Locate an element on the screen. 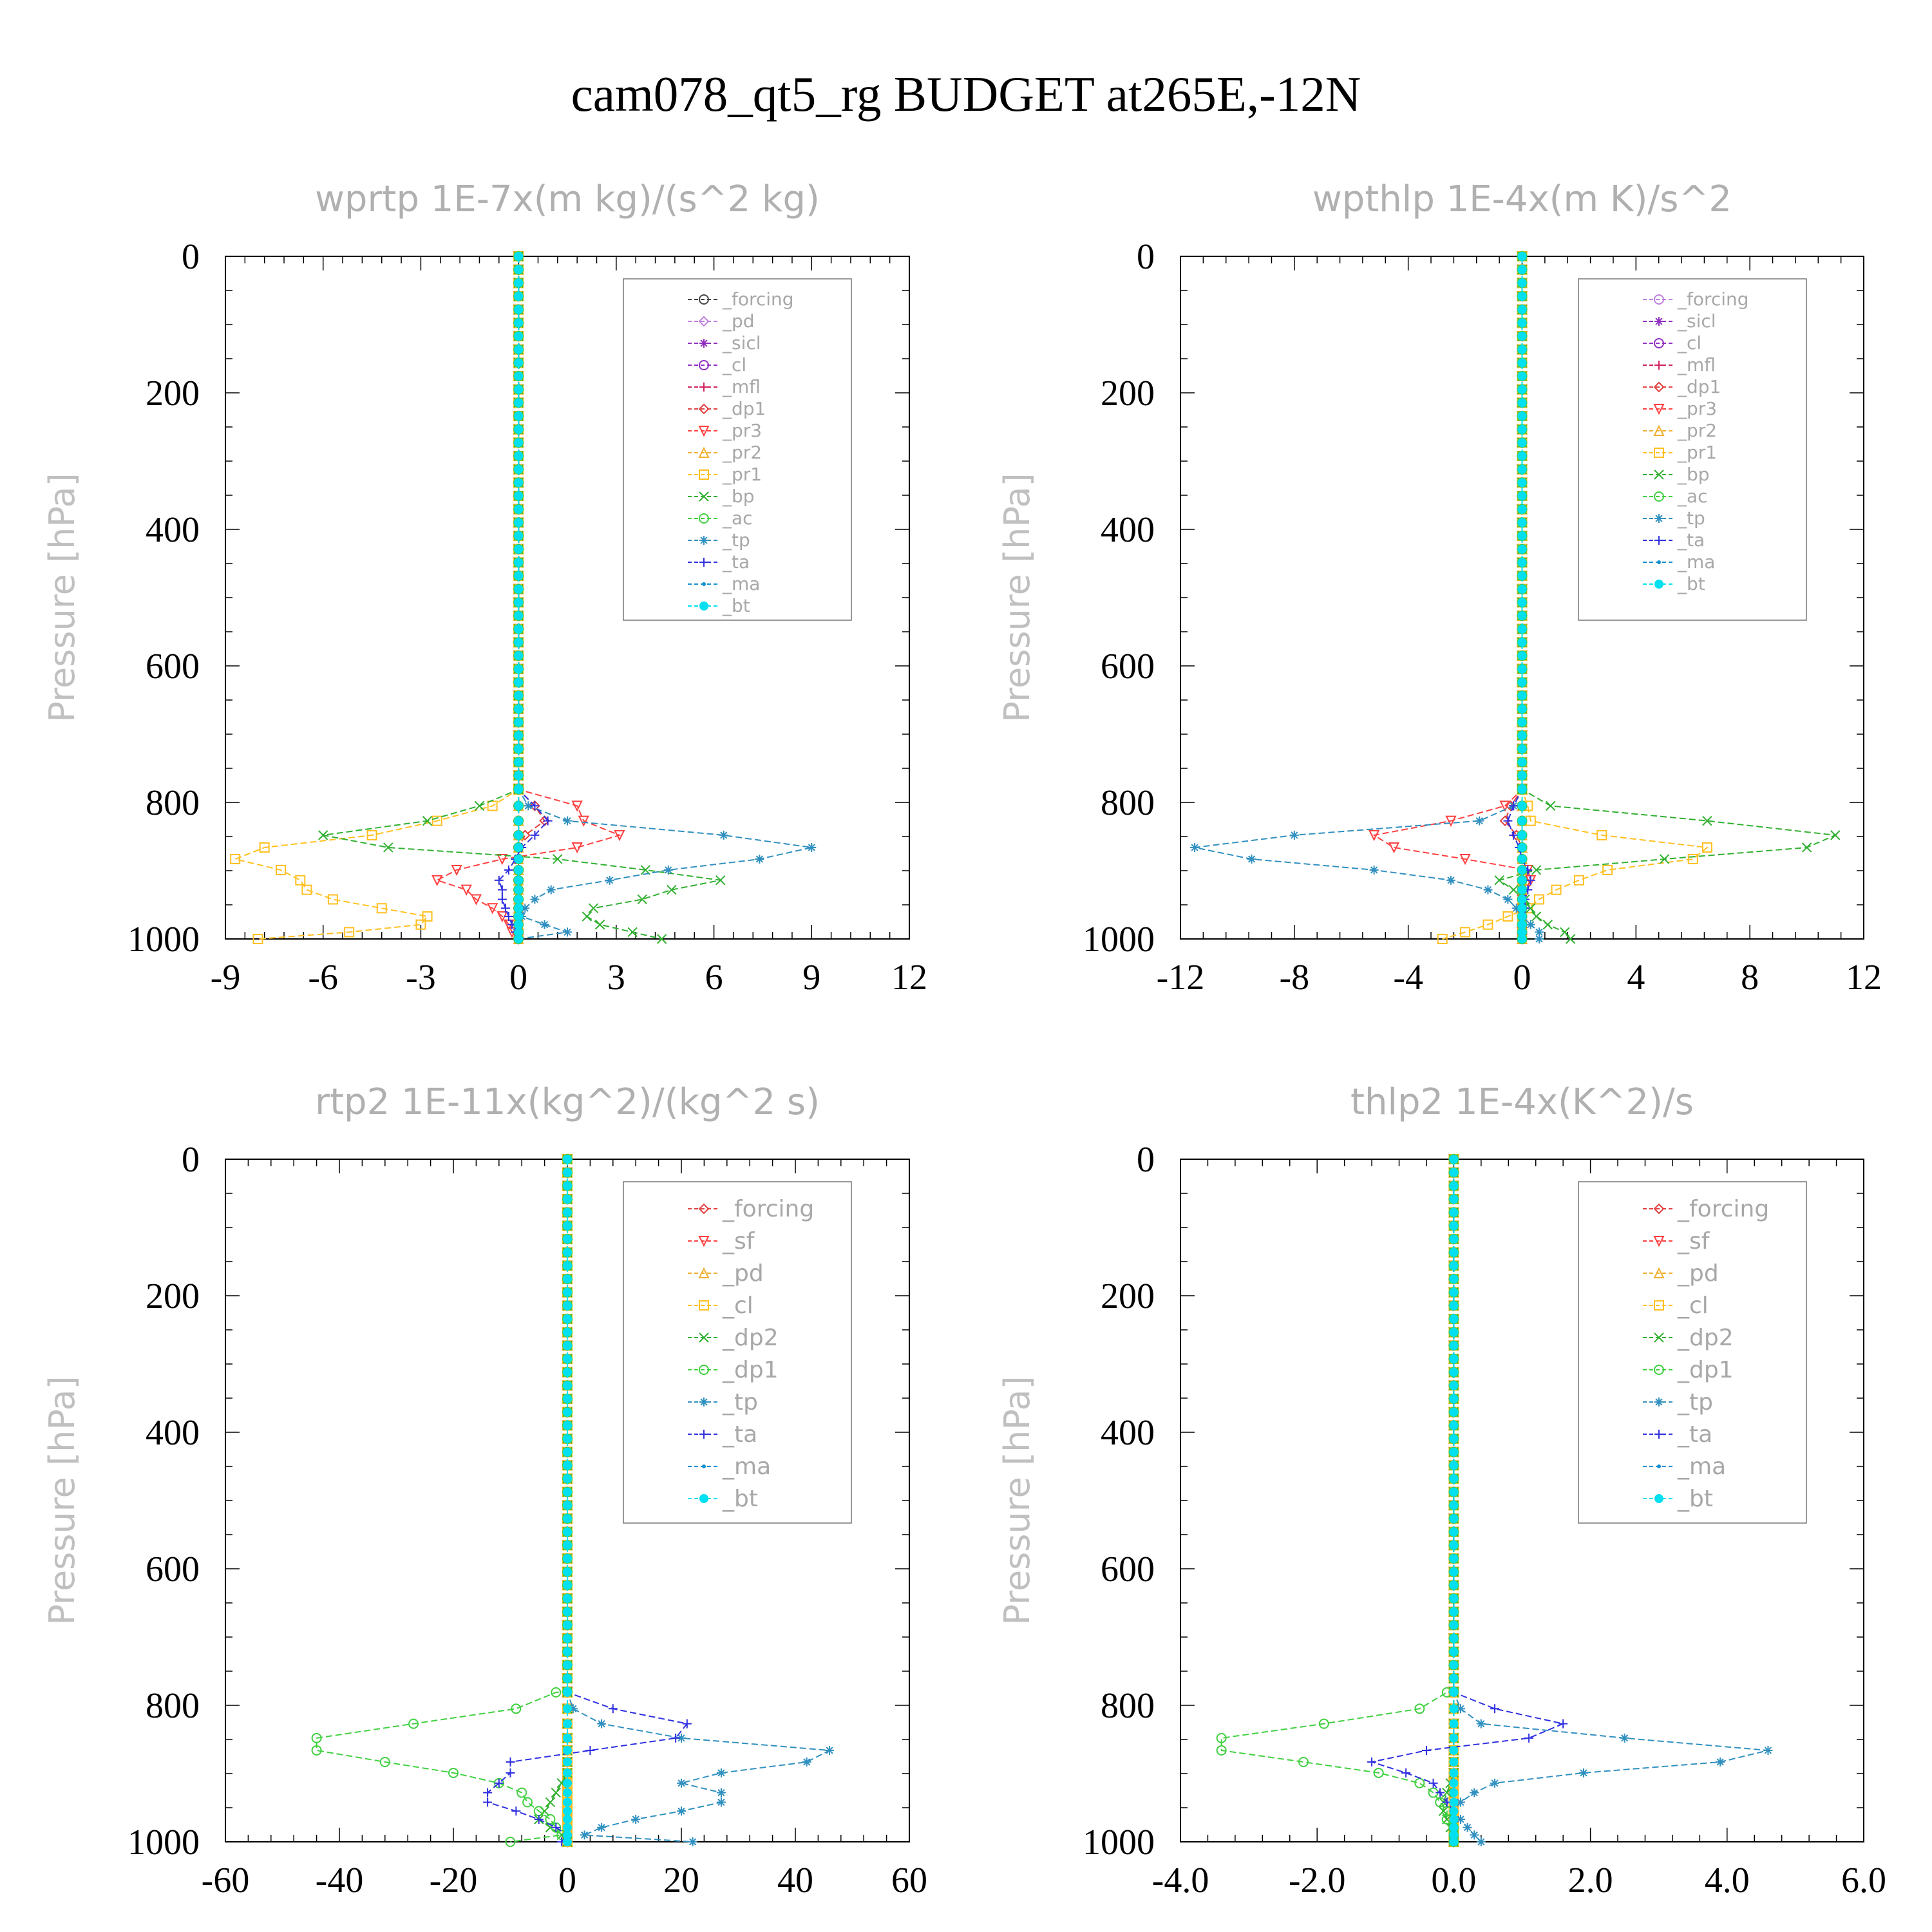 This screenshot has height=1932, width=1932. legend-label: _dp1 is located at coordinates (1706, 1370).